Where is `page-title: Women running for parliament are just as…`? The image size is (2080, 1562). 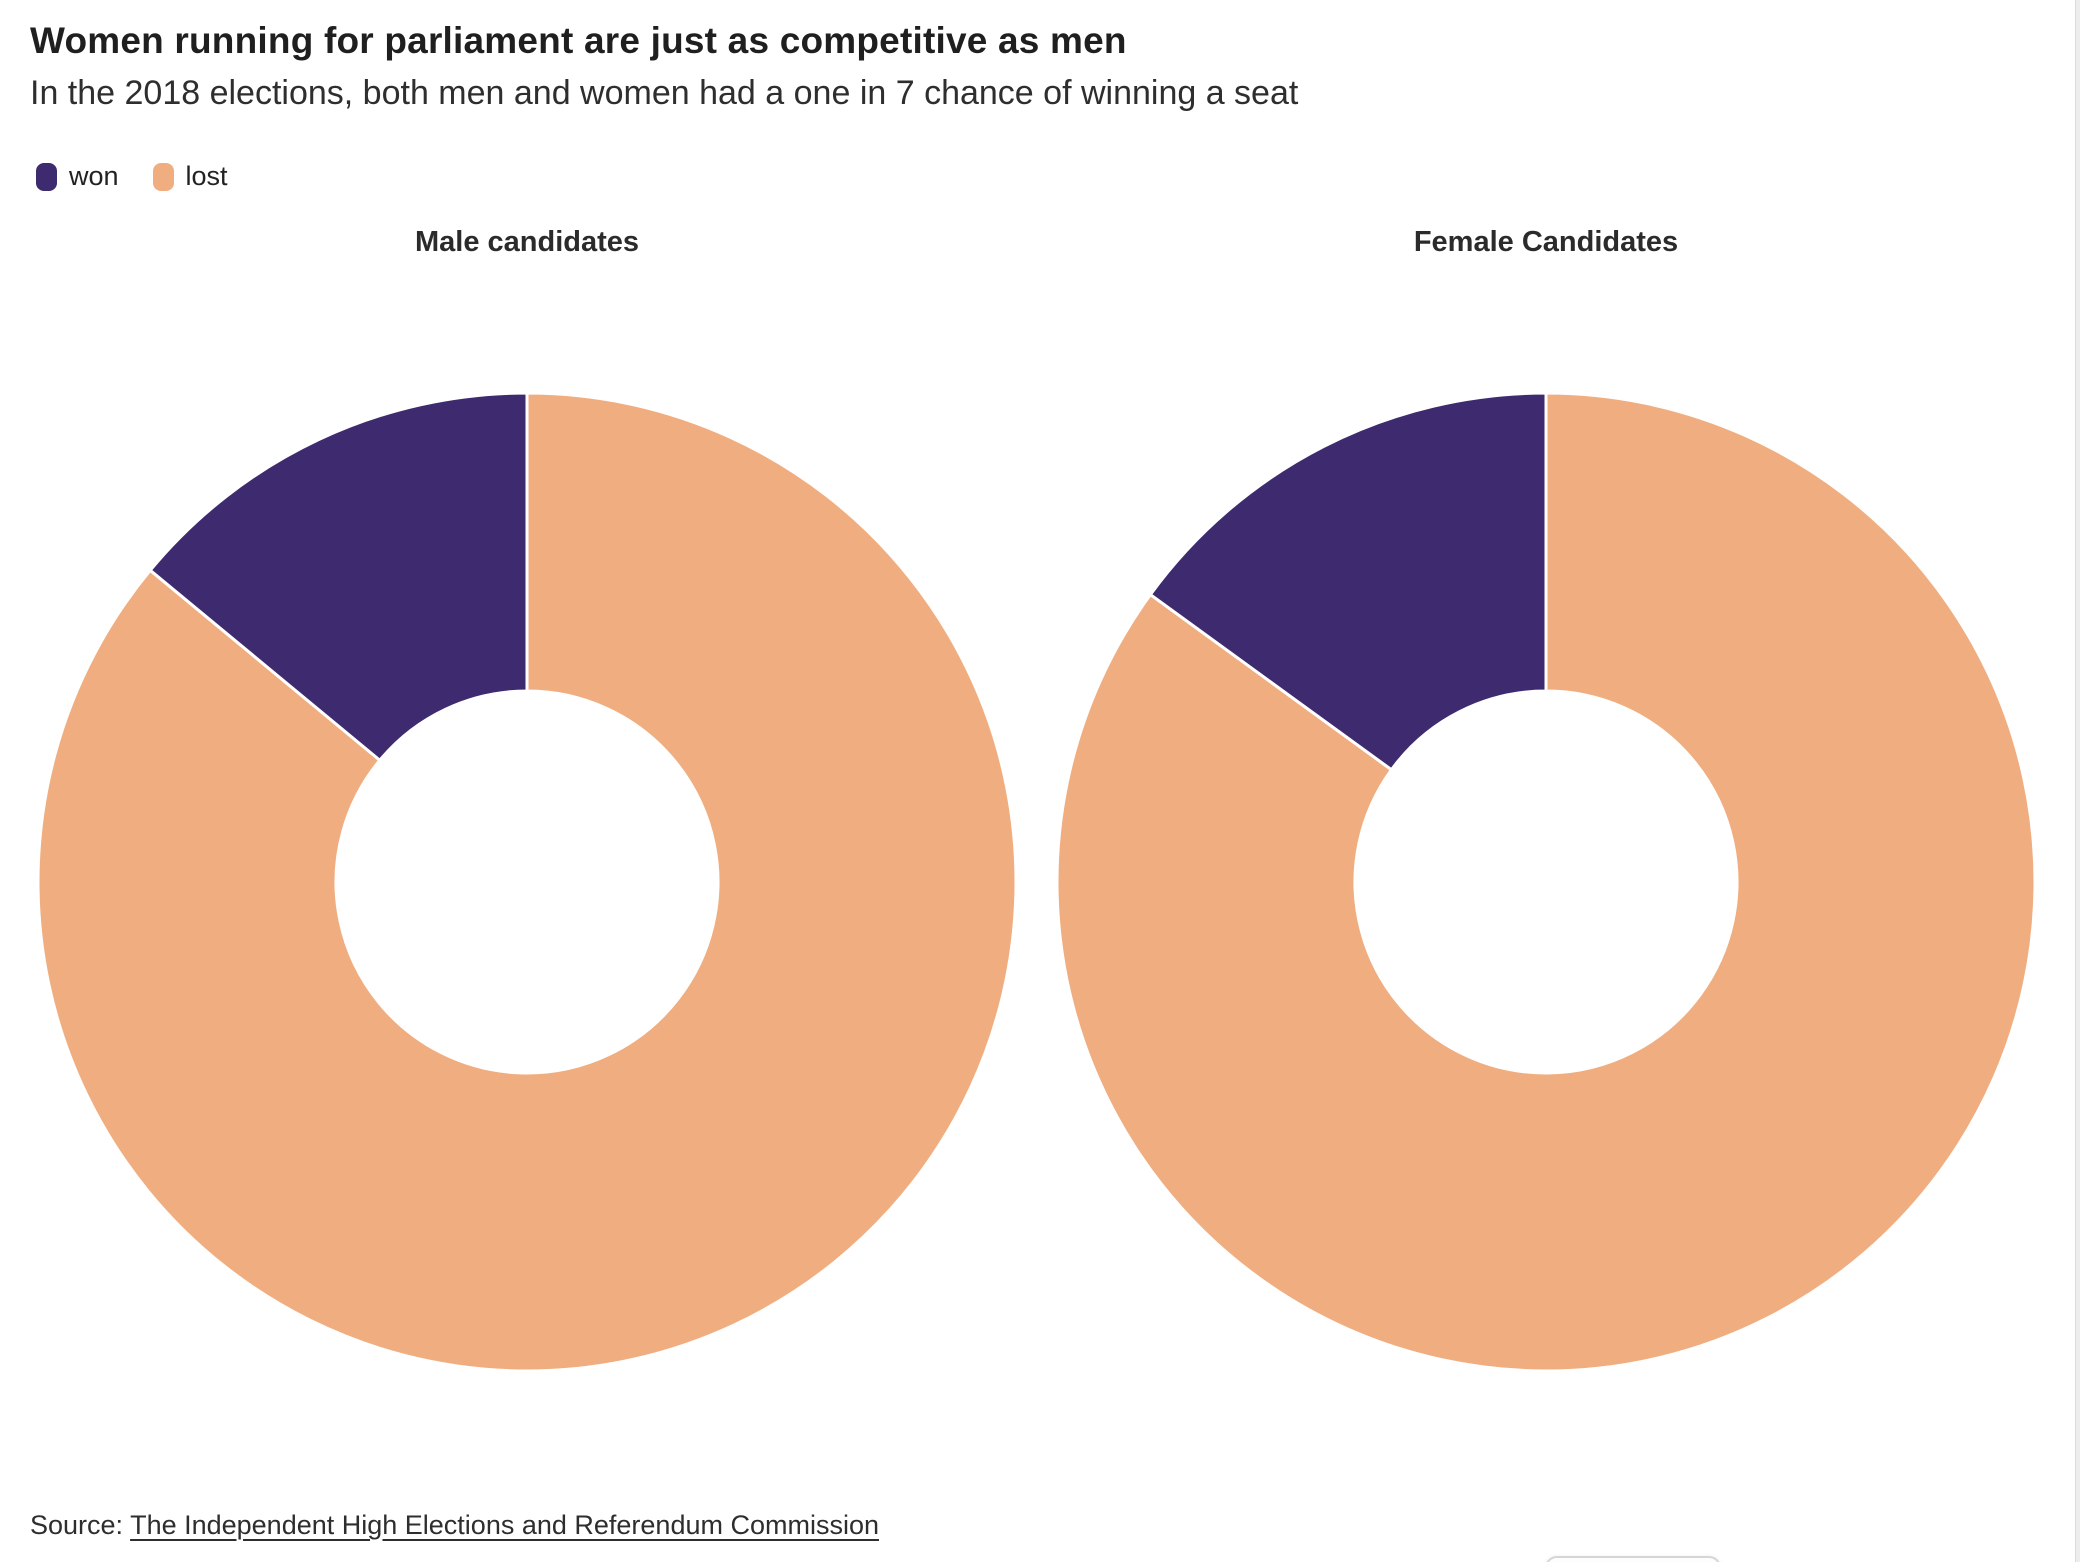
page-title: Women running for parliament are just as… is located at coordinates (578, 40).